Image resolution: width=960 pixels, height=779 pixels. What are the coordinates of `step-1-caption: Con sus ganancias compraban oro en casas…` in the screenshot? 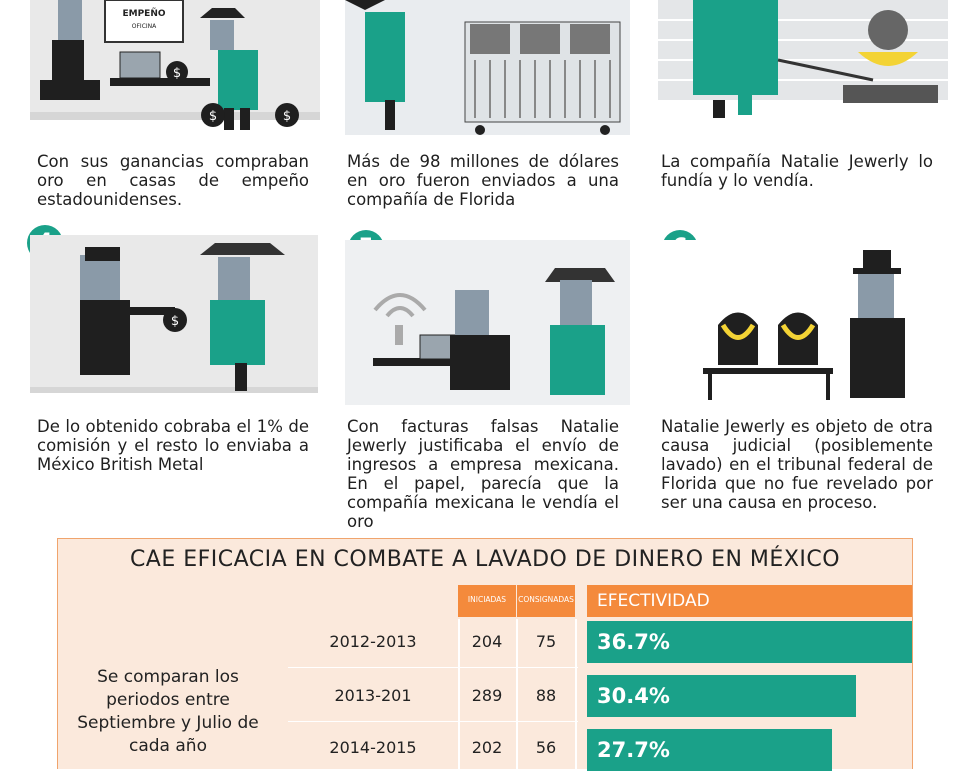 It's located at (173, 180).